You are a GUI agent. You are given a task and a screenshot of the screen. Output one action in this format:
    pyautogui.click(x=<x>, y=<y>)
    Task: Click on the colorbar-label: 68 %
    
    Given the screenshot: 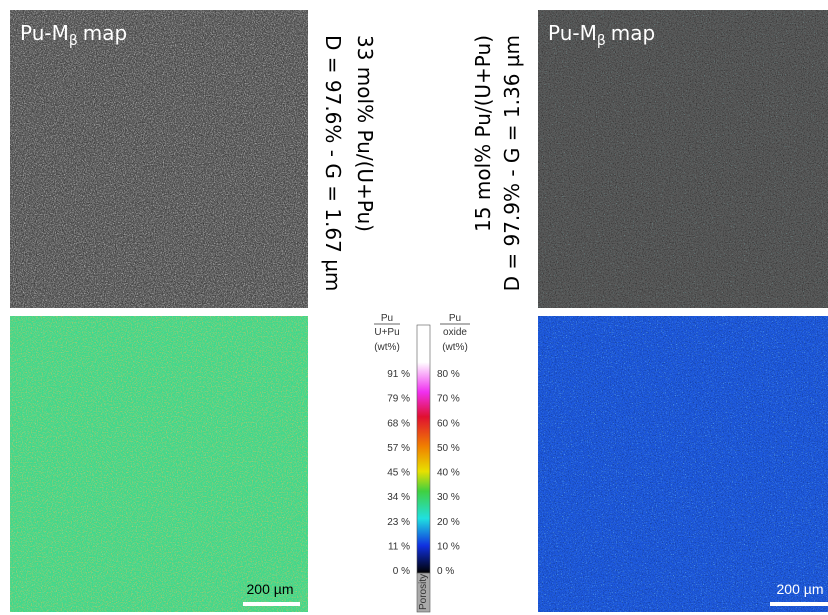 What is the action you would take?
    pyautogui.click(x=398, y=423)
    